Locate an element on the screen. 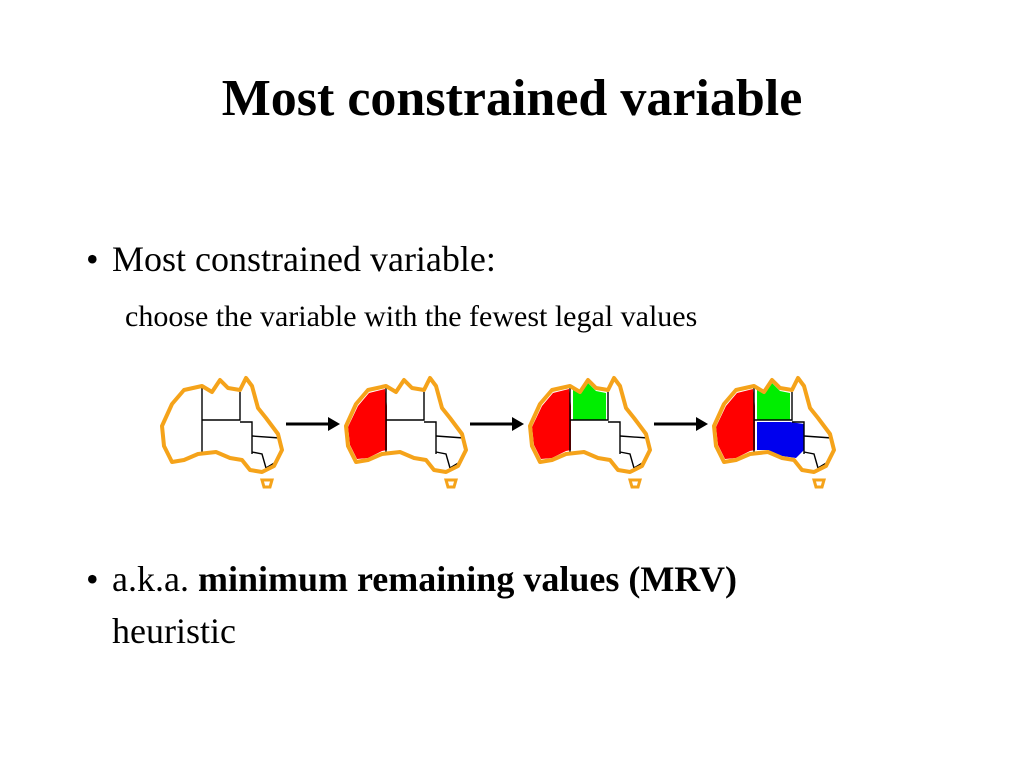 The height and width of the screenshot is (768, 1024). bullet-2: • a.k.a. minimum remaining values (MRV) is located at coordinates (411, 579).